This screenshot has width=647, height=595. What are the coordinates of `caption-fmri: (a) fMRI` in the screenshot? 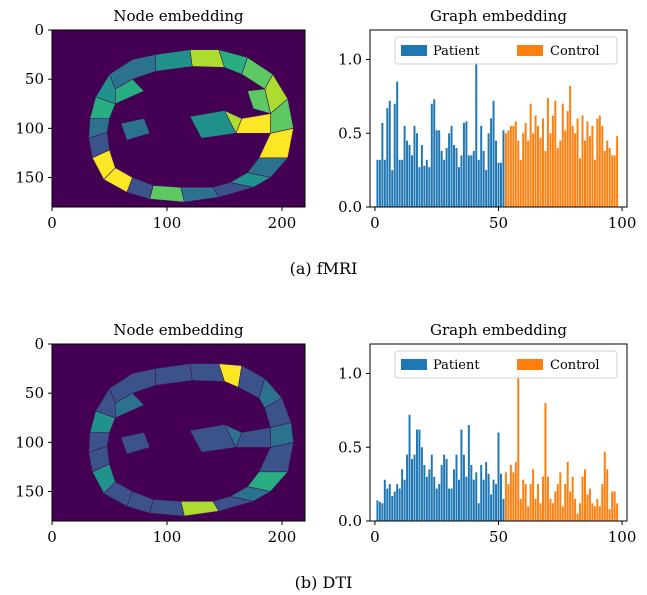 It's located at (323, 268).